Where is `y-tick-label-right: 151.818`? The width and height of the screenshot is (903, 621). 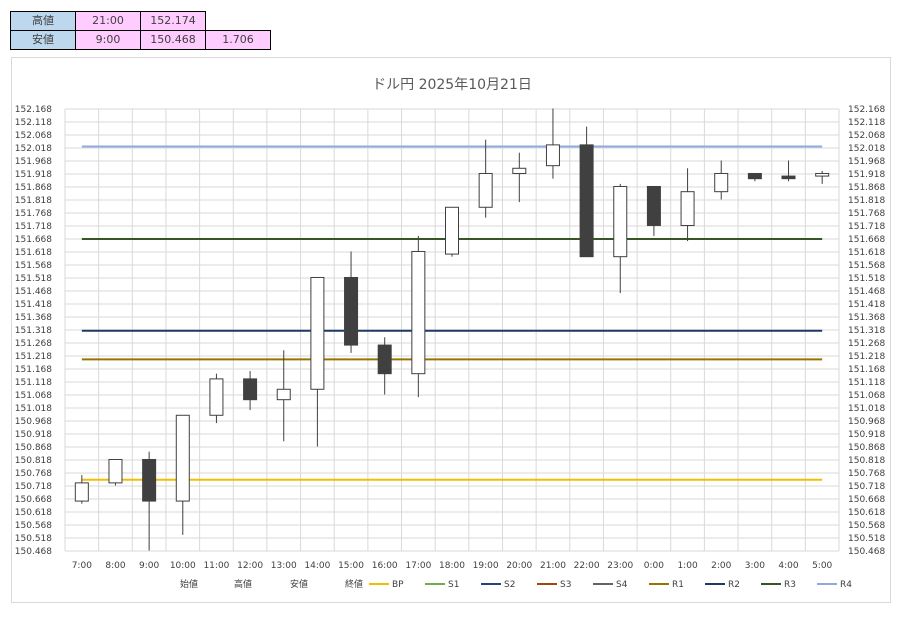
y-tick-label-right: 151.818 is located at coordinates (866, 201).